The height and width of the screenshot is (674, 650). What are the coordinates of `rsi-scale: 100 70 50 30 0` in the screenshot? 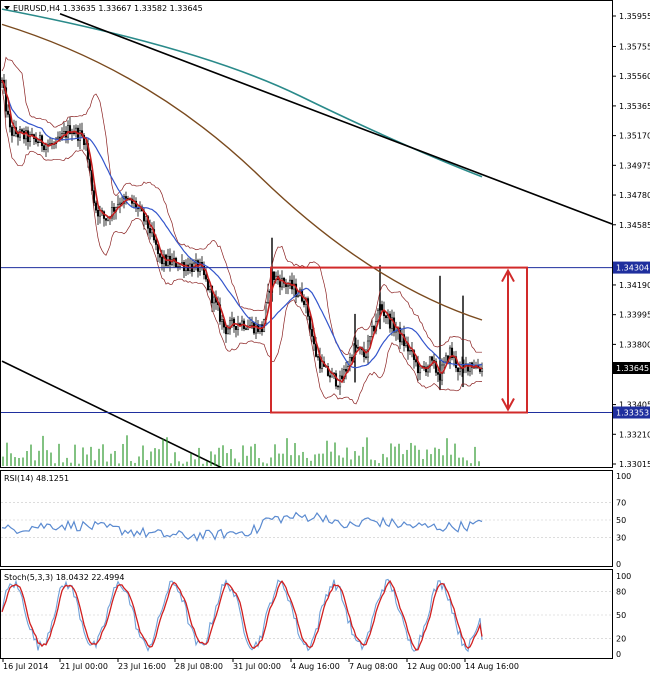 It's located at (623, 520).